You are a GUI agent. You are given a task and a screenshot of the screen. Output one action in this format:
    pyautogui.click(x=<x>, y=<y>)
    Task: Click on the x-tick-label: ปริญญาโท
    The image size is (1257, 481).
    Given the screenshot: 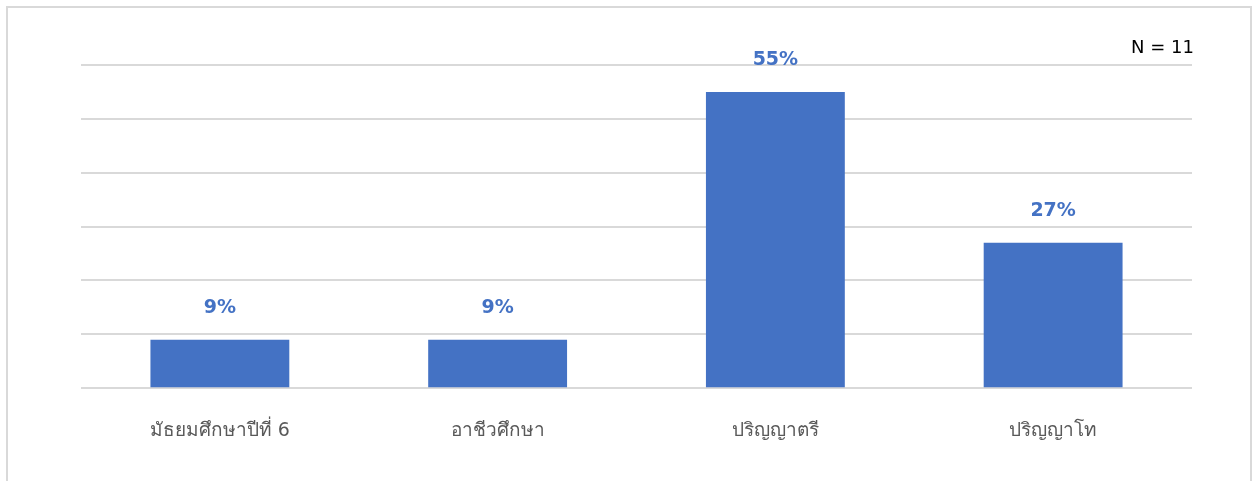 What is the action you would take?
    pyautogui.click(x=1053, y=429)
    